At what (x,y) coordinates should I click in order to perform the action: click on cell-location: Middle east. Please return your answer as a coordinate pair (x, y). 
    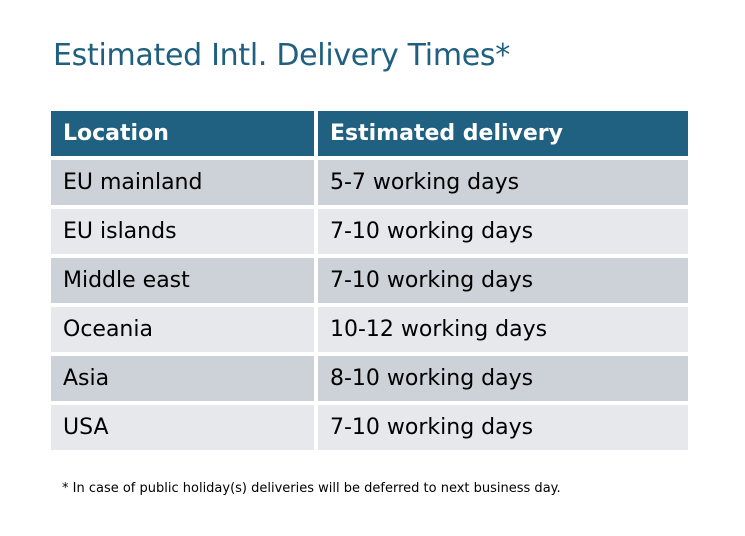
    Looking at the image, I should click on (182, 280).